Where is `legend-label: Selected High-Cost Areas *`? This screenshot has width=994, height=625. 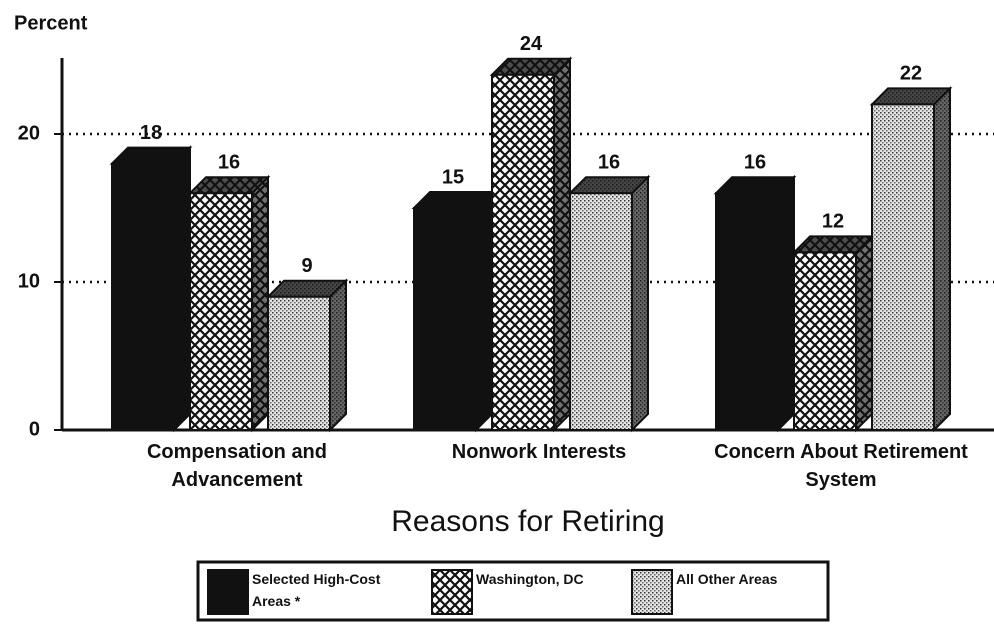 legend-label: Selected High-Cost Areas * is located at coordinates (316, 590).